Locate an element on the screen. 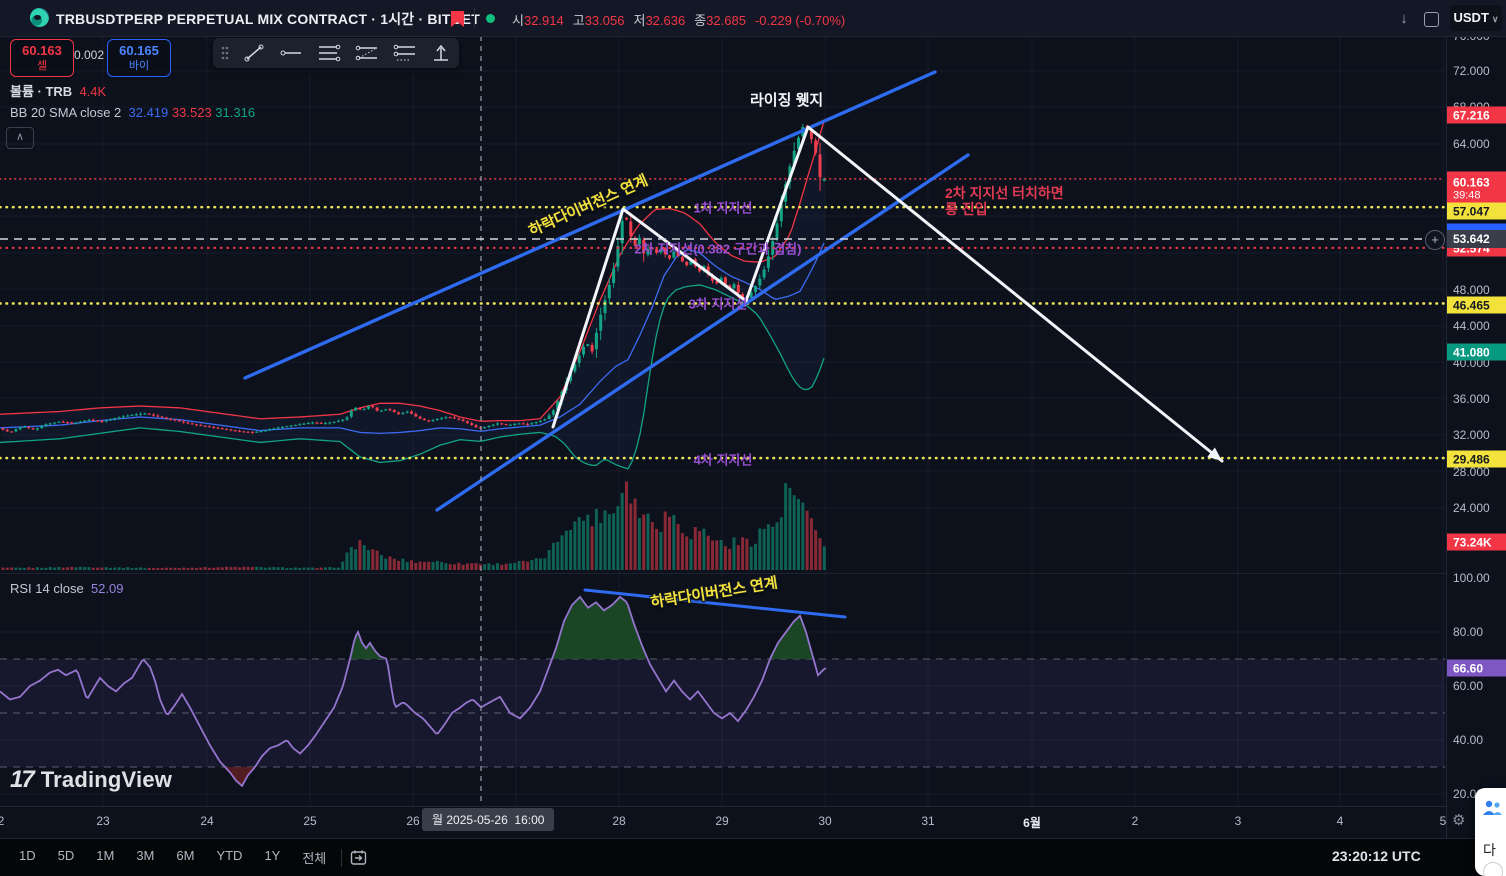 The height and width of the screenshot is (876, 1506). time-tick-label: 30 is located at coordinates (825, 821).